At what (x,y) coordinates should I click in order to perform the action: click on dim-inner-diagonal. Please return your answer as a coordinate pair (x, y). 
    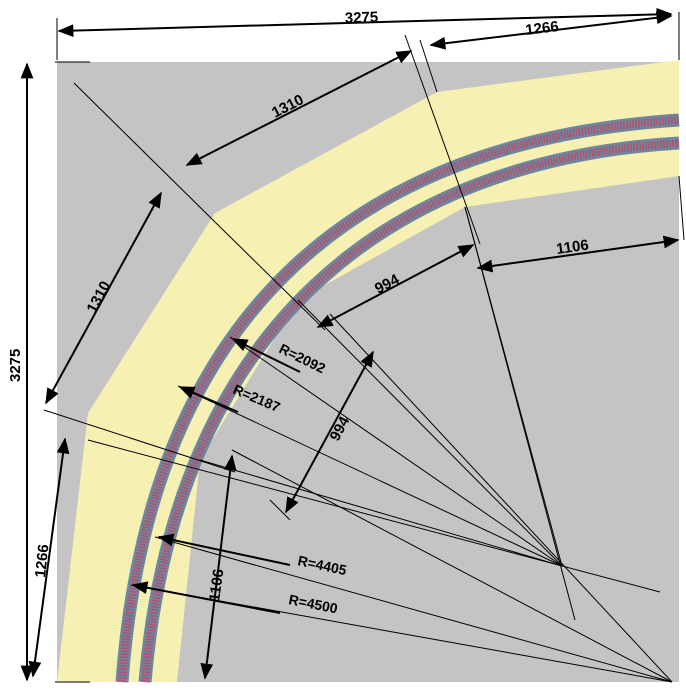
    Looking at the image, I should click on (329, 432).